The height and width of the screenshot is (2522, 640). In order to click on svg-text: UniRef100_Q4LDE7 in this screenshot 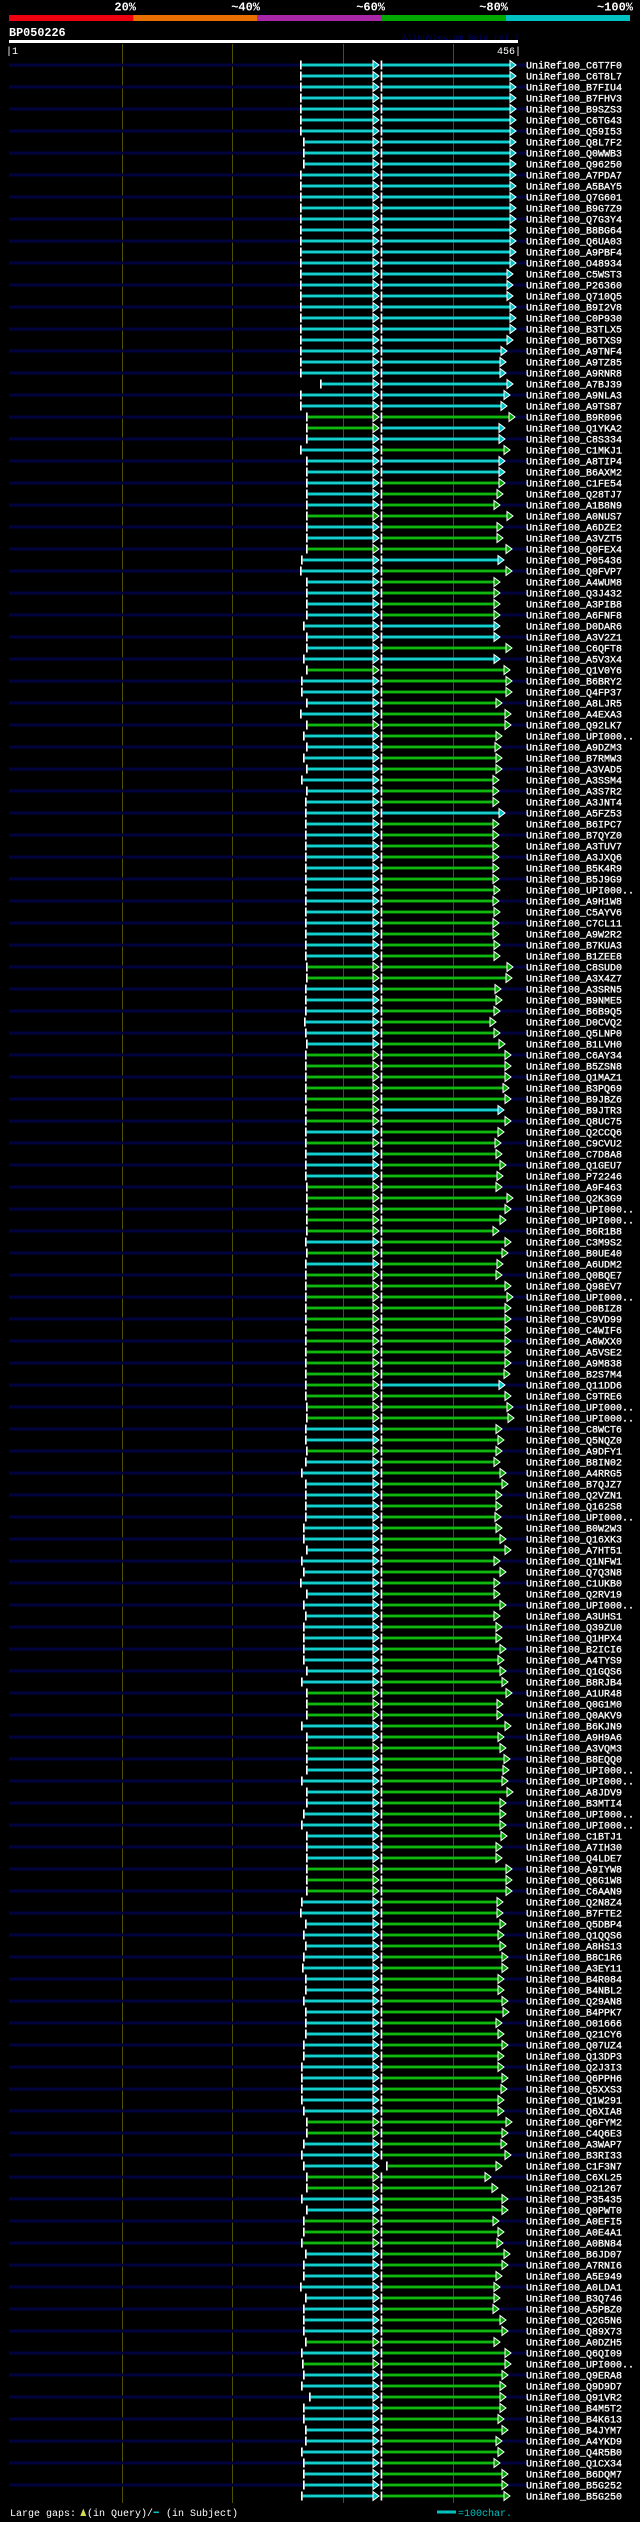, I will do `click(574, 1860)`.